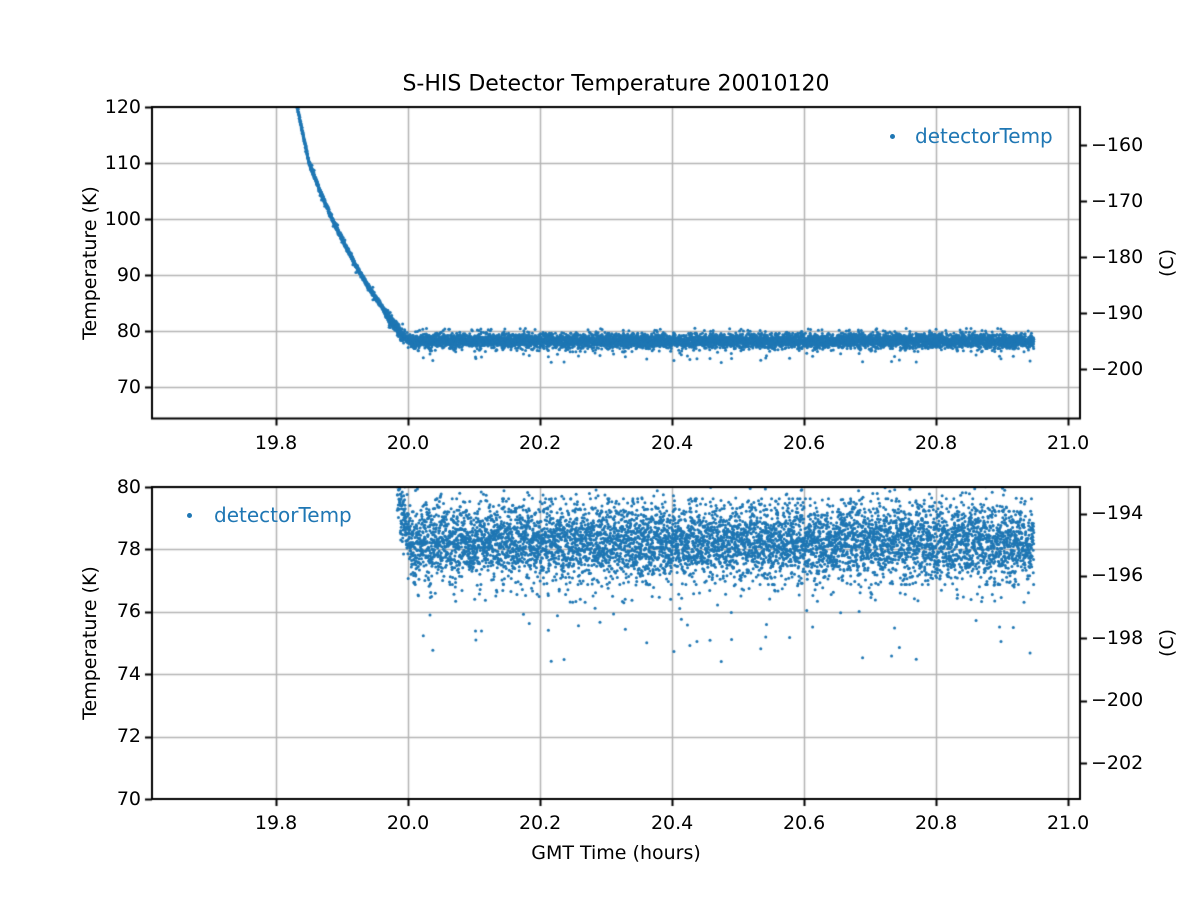  Describe the element at coordinates (128, 673) in the screenshot. I see `y-tick-label-left: 74` at that location.